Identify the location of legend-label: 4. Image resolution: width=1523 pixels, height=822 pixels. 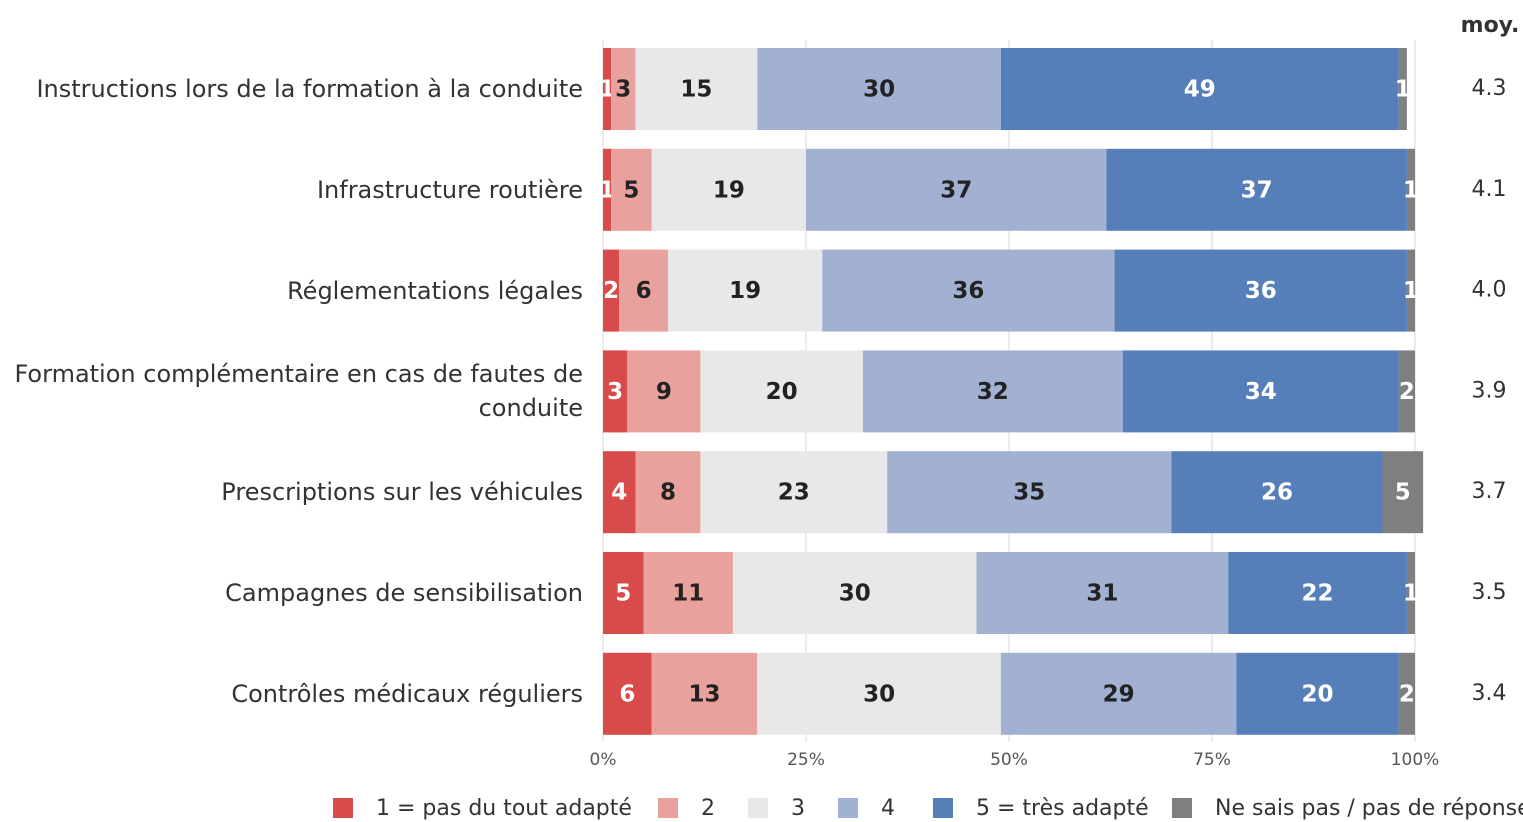
(888, 808).